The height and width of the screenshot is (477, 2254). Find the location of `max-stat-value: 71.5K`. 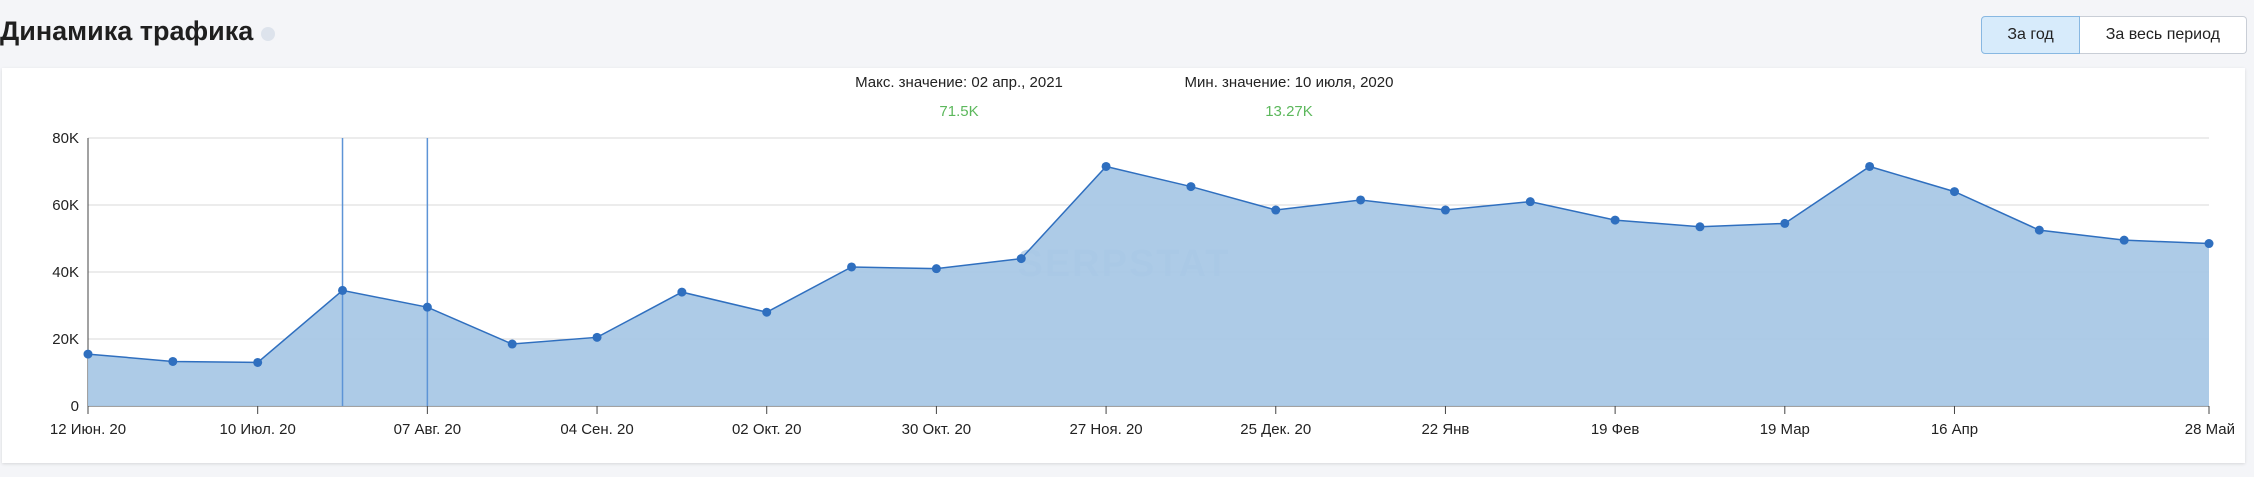

max-stat-value: 71.5K is located at coordinates (959, 111).